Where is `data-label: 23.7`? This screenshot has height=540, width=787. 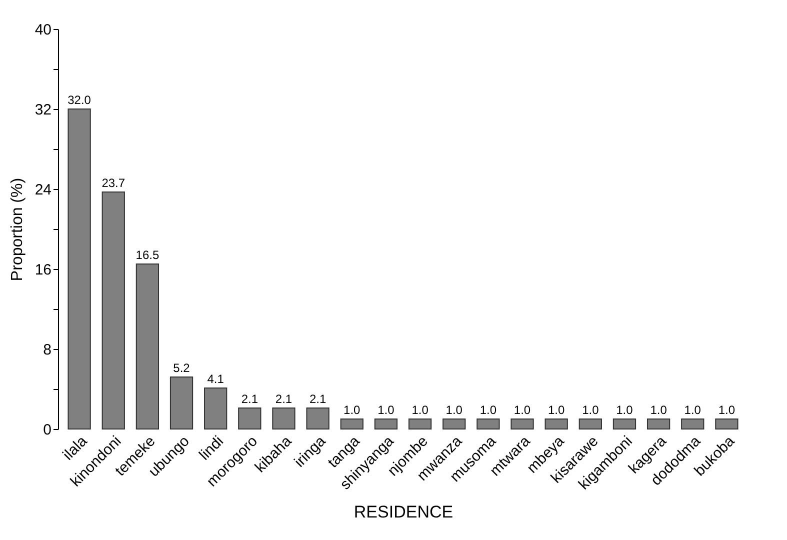
data-label: 23.7 is located at coordinates (114, 183).